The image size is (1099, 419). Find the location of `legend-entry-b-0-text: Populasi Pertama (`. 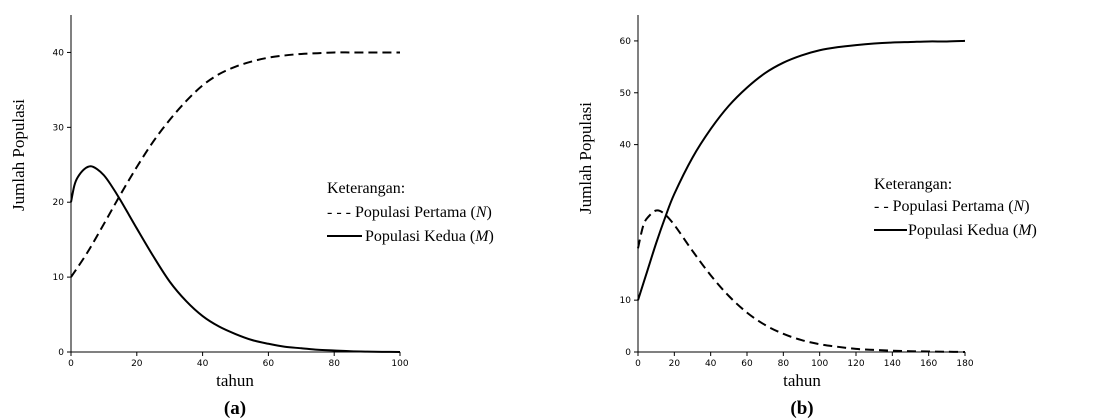

legend-entry-b-0-text: Populasi Pertama ( is located at coordinates (953, 206).